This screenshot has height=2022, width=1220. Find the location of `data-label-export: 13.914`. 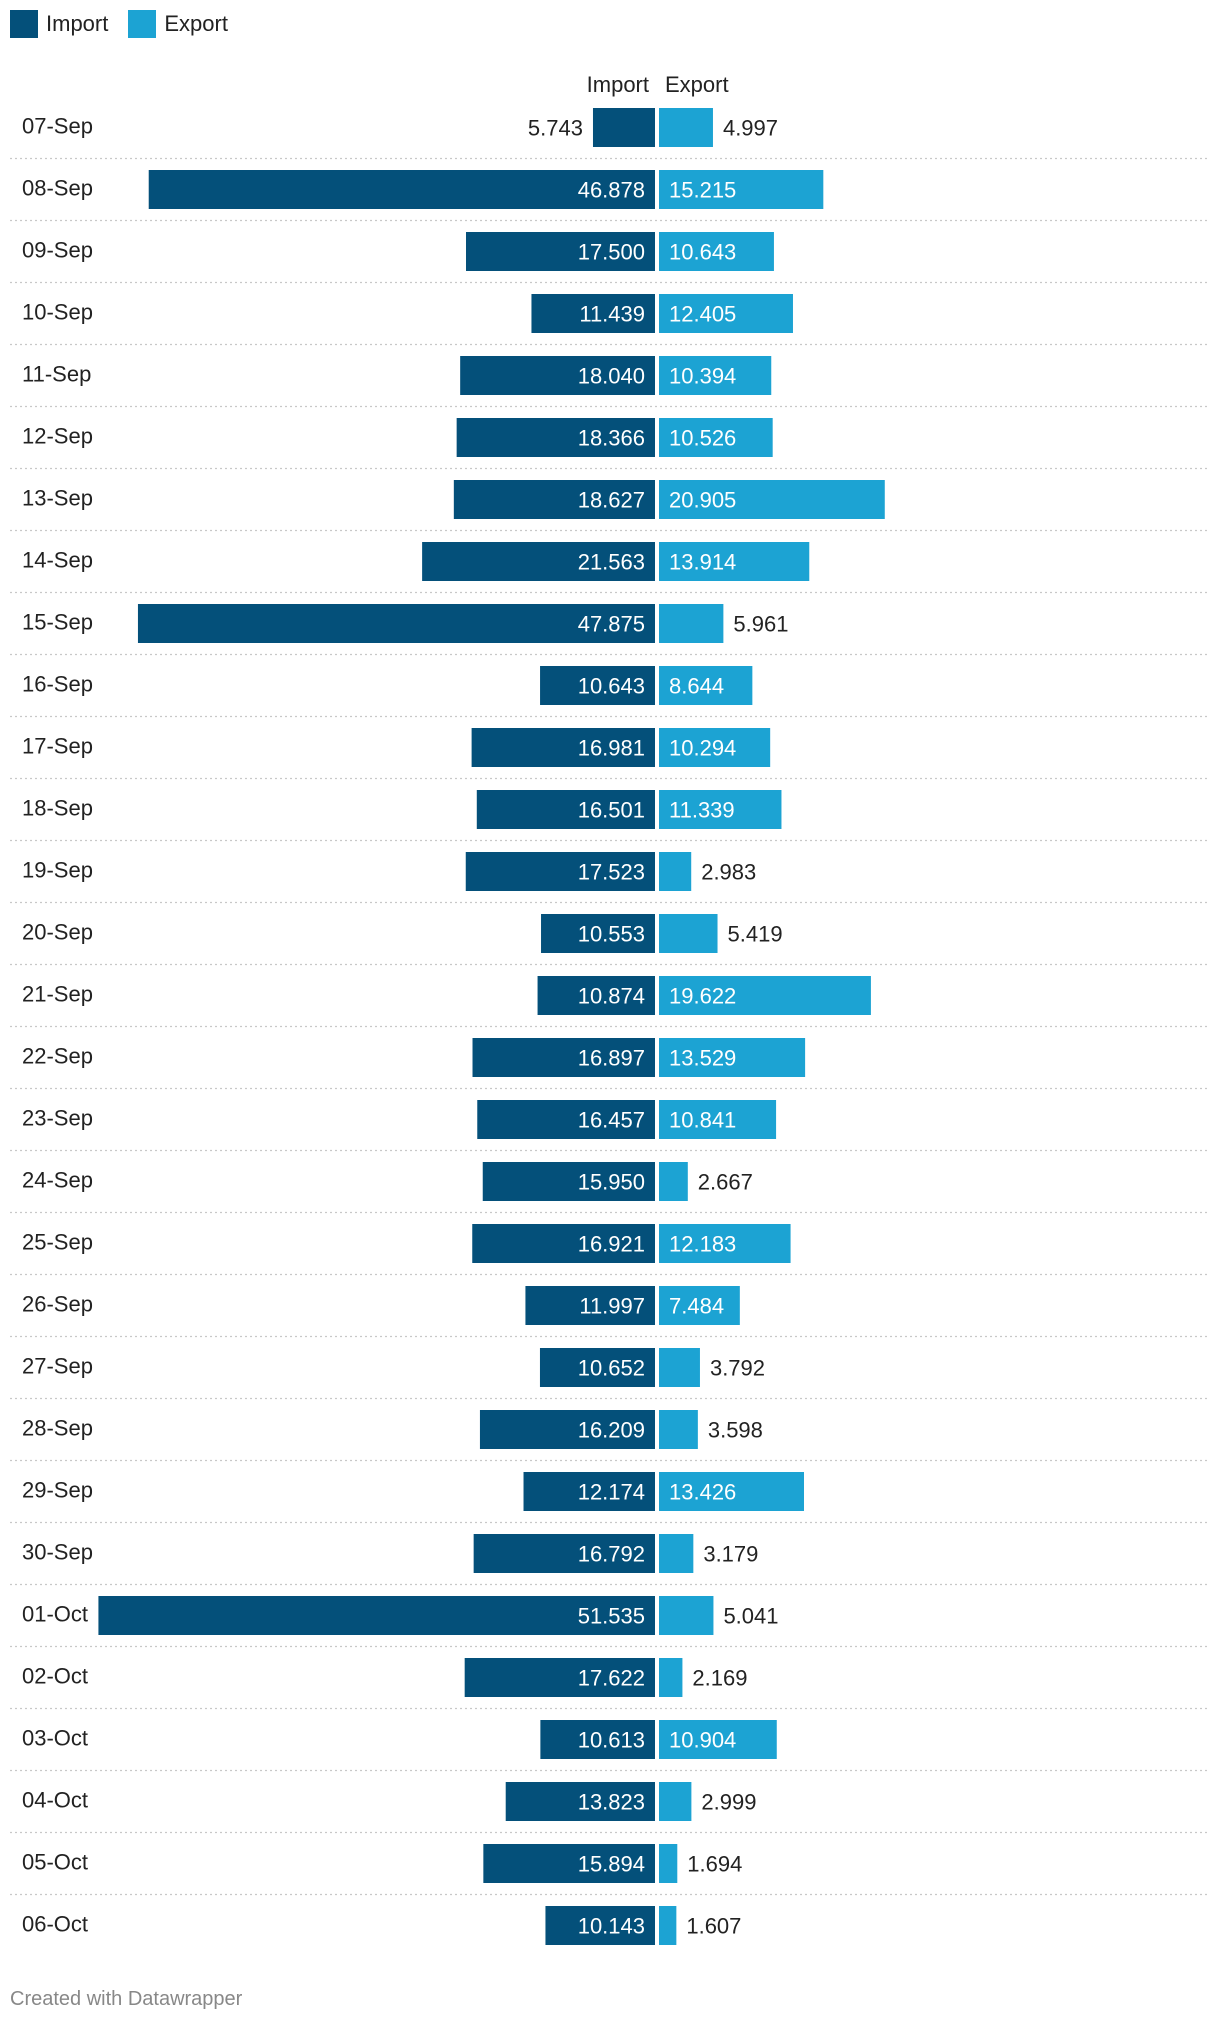

data-label-export: 13.914 is located at coordinates (702, 562).